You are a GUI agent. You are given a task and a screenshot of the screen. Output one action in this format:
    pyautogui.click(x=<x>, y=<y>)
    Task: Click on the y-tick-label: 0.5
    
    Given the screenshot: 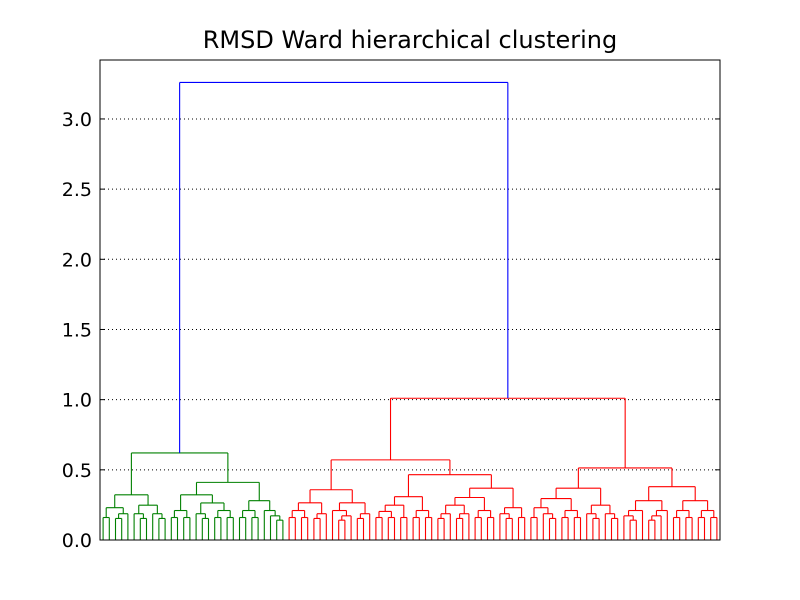 What is the action you would take?
    pyautogui.click(x=77, y=471)
    